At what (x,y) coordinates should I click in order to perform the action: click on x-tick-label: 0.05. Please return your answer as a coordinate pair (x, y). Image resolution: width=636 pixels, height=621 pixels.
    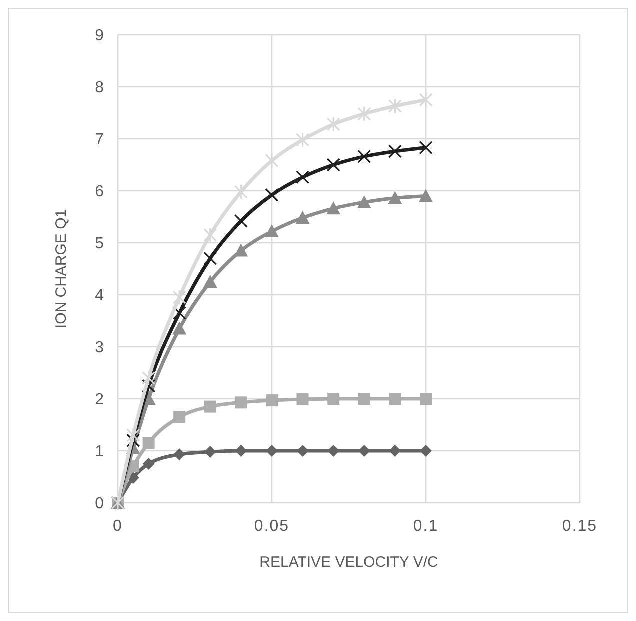
    Looking at the image, I should click on (272, 526).